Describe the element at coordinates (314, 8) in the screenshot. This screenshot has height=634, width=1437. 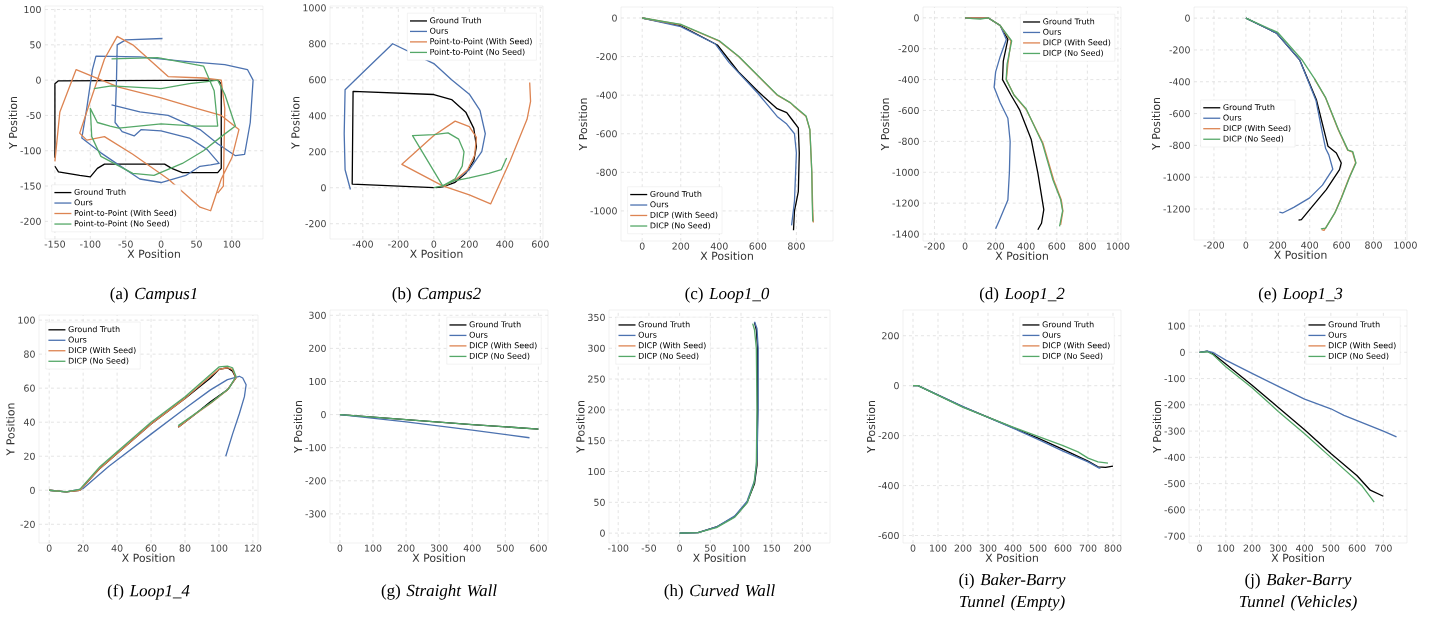
I see `y-tick-label: 1000` at that location.